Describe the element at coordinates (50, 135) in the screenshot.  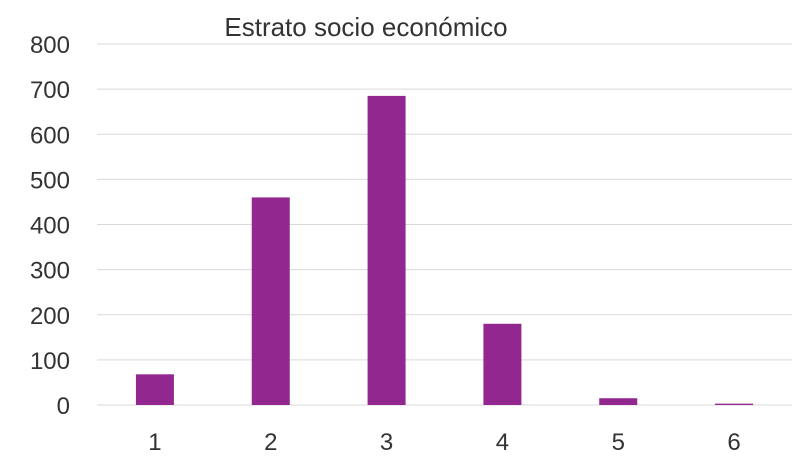
I see `y-tick-label: 600` at that location.